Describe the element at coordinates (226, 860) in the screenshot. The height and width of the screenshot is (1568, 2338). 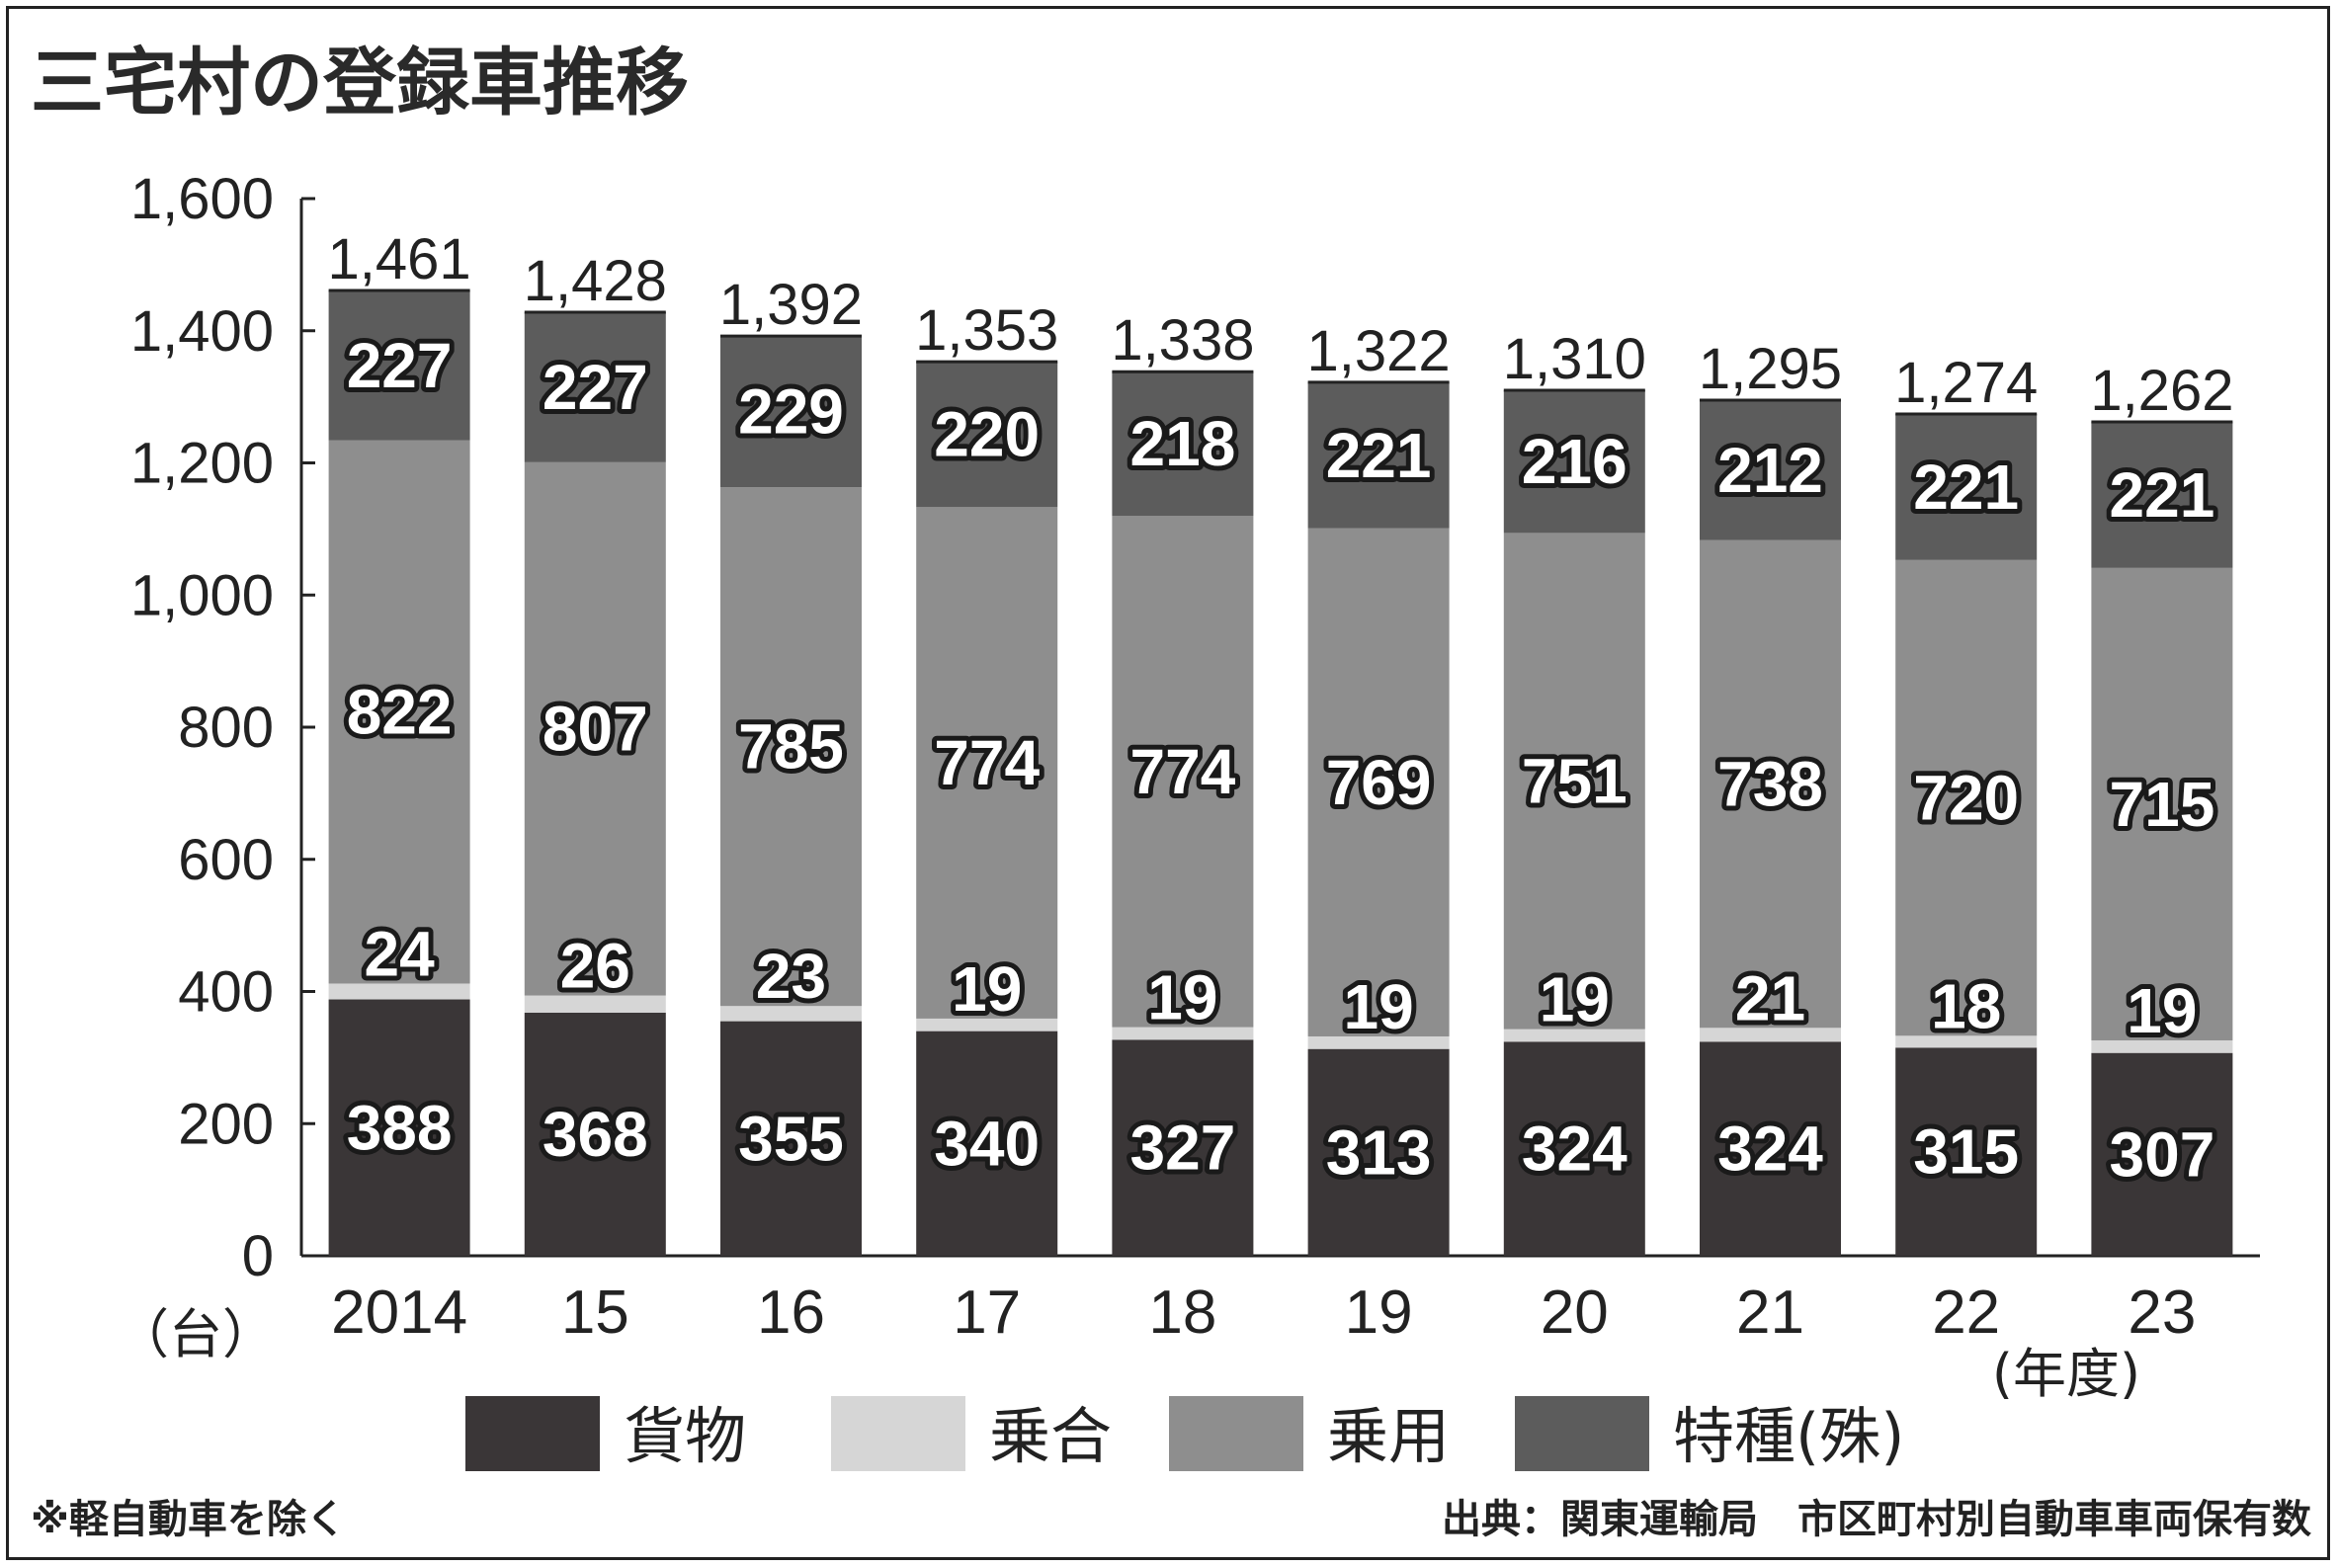
I see `y-tick-label: 600` at that location.